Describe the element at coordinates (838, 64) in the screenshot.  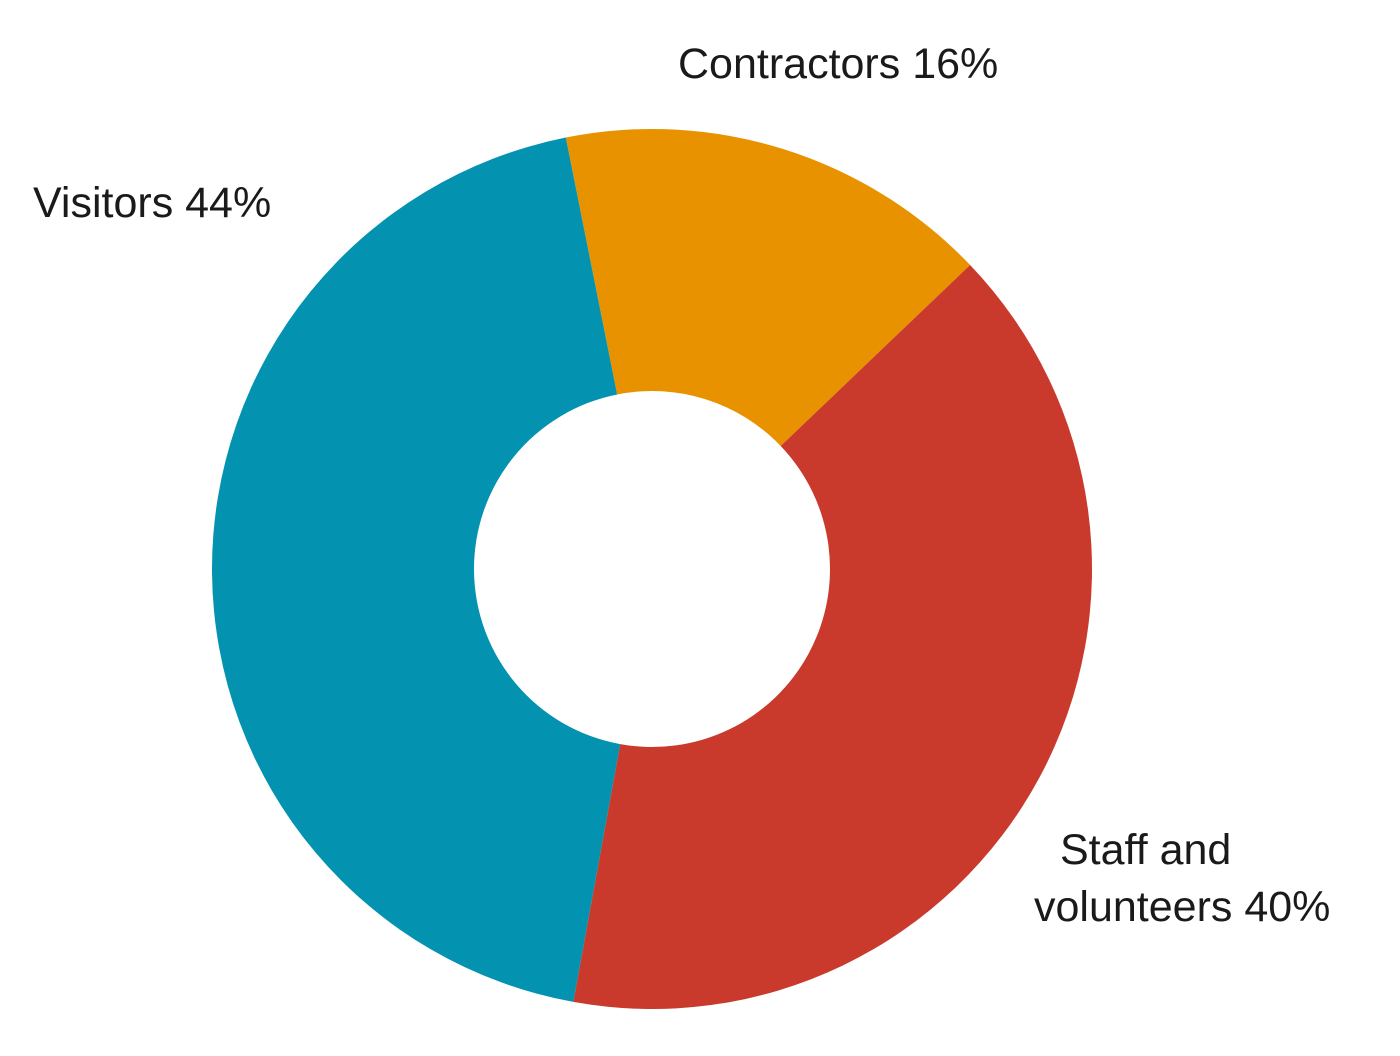
I see `label-contractors: Contractors 16%` at that location.